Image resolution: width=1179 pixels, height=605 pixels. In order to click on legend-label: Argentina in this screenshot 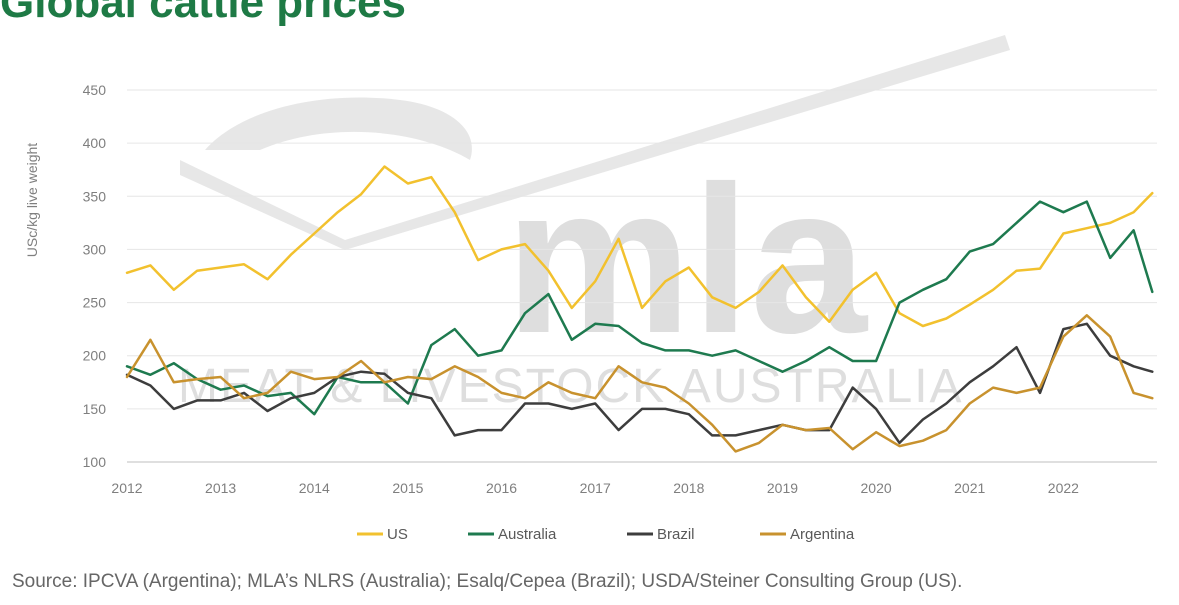, I will do `click(822, 534)`.